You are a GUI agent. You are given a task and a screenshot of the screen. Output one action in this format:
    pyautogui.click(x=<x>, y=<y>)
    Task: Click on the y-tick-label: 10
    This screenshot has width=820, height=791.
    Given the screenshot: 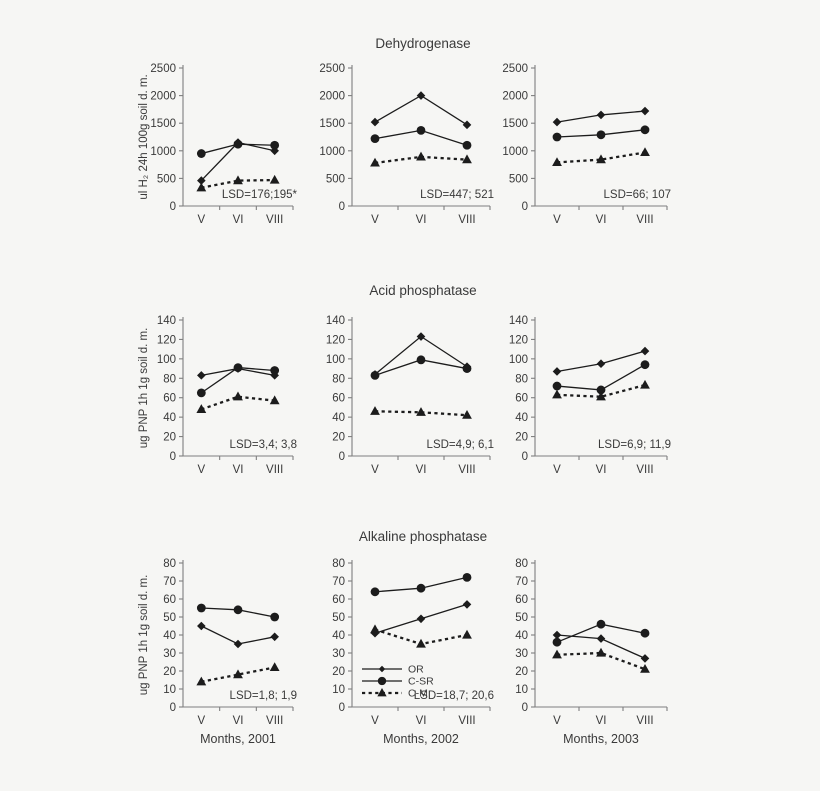 What is the action you would take?
    pyautogui.click(x=338, y=690)
    